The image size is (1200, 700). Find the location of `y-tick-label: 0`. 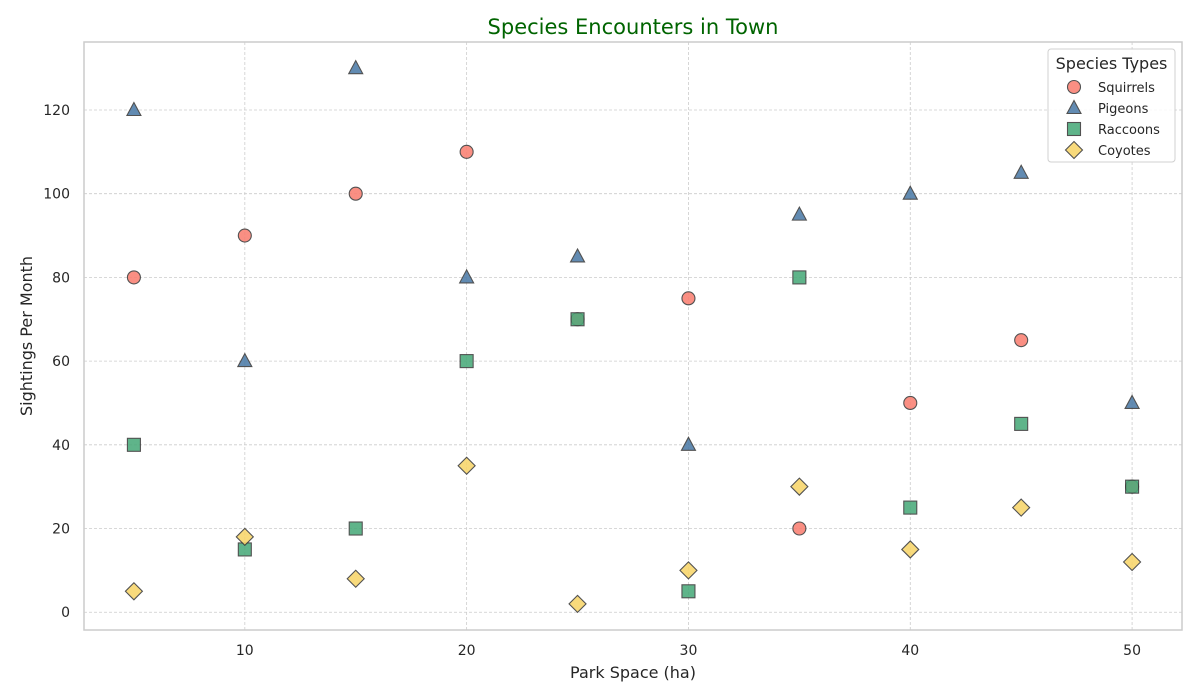

y-tick-label: 0 is located at coordinates (65, 613).